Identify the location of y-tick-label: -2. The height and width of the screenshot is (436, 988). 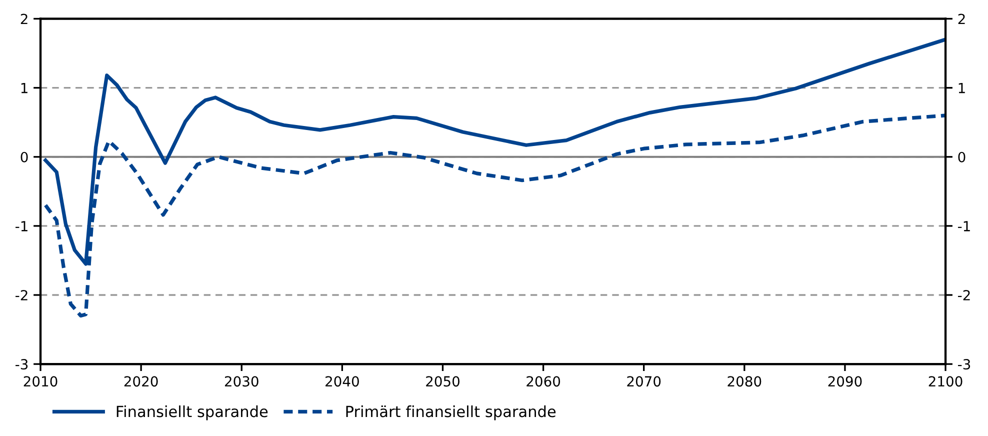
(22, 295).